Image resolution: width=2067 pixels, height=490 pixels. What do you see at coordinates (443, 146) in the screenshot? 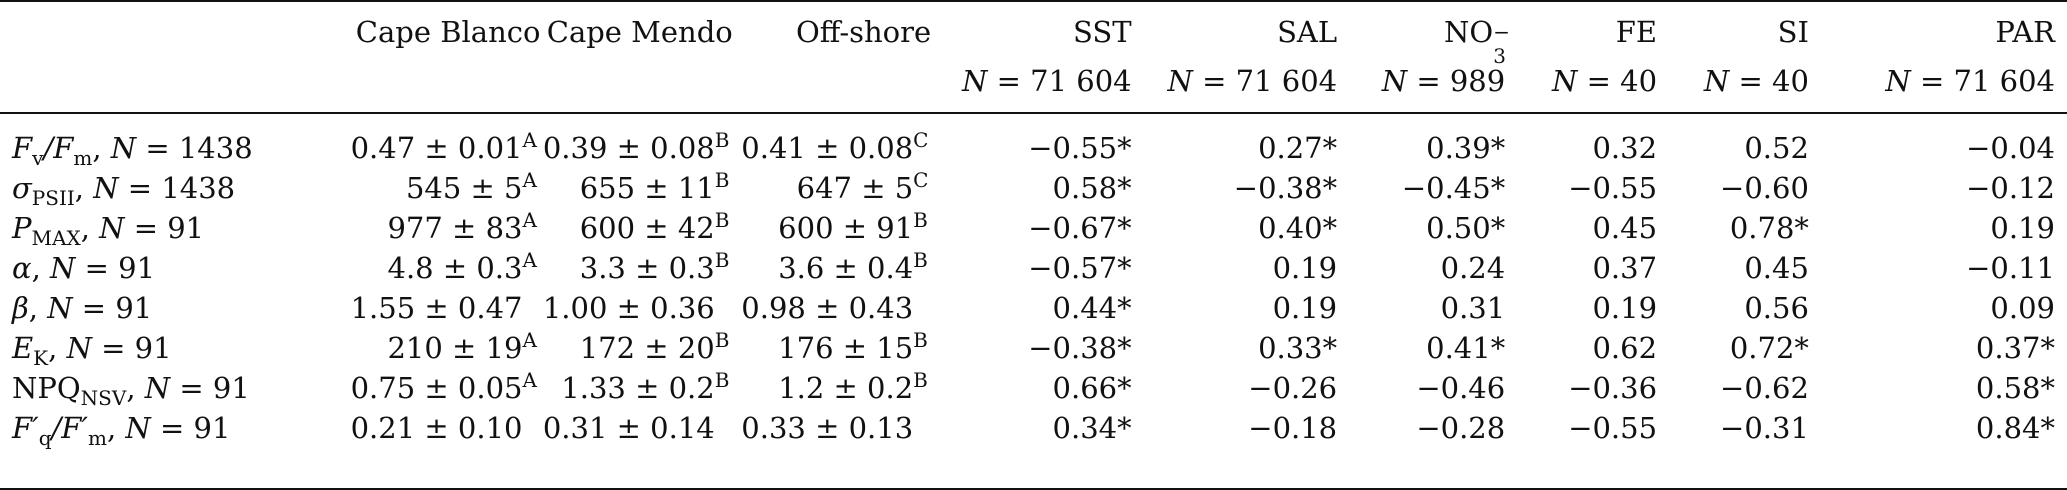
I see `cell-cape-blanco: 0.47 ± 0.01A` at bounding box center [443, 146].